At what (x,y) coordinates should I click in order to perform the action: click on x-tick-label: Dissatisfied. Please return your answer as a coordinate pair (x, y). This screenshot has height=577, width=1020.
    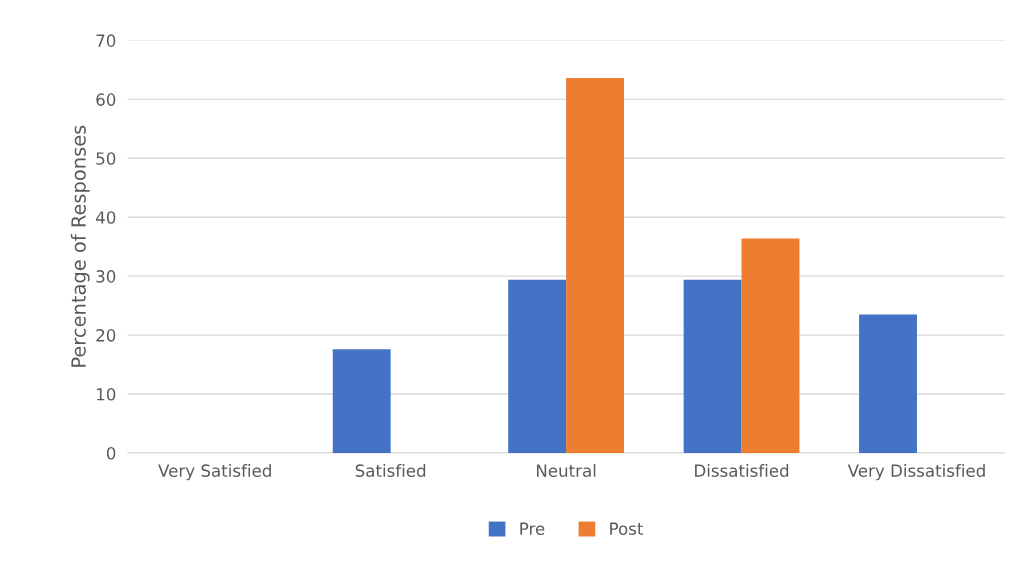
    Looking at the image, I should click on (742, 470).